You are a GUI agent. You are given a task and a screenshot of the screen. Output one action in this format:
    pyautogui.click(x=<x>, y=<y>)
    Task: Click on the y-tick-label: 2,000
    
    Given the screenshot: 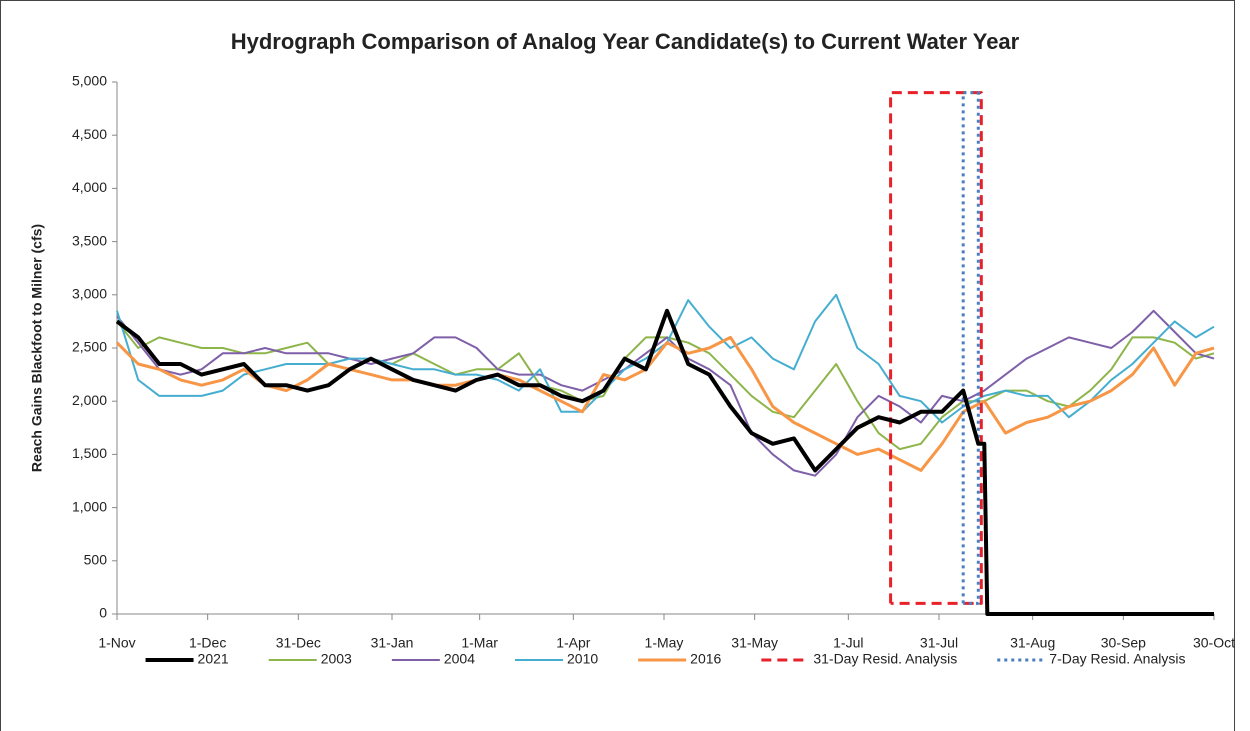 What is the action you would take?
    pyautogui.click(x=89, y=400)
    